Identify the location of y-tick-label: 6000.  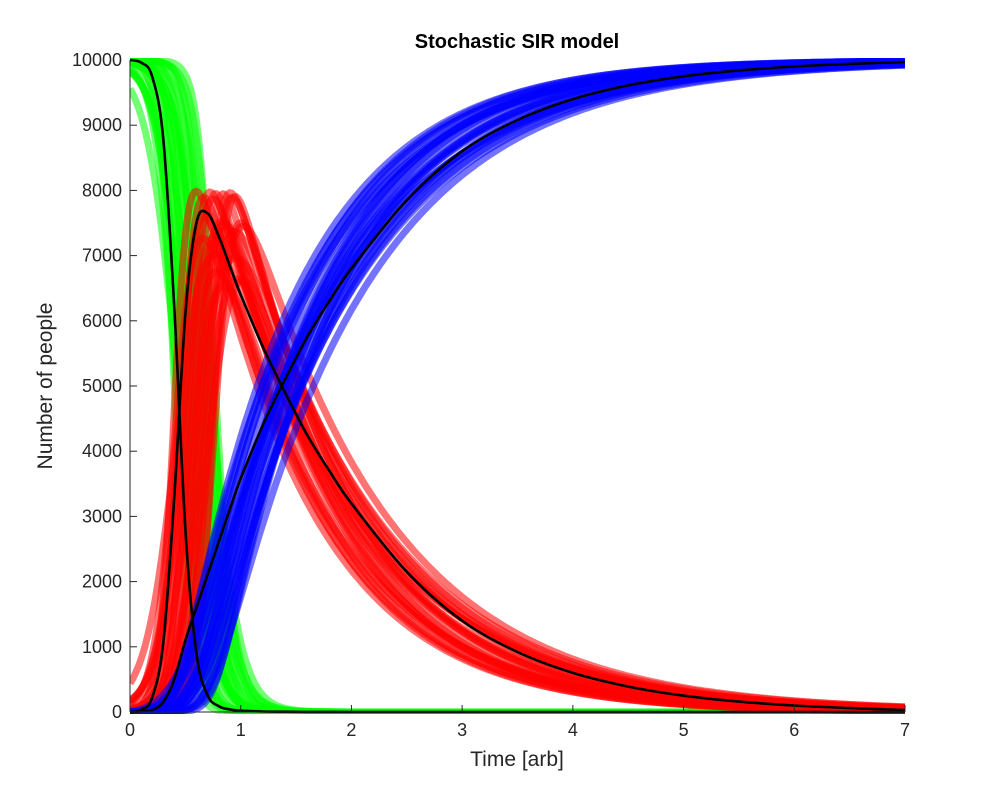
(102, 321).